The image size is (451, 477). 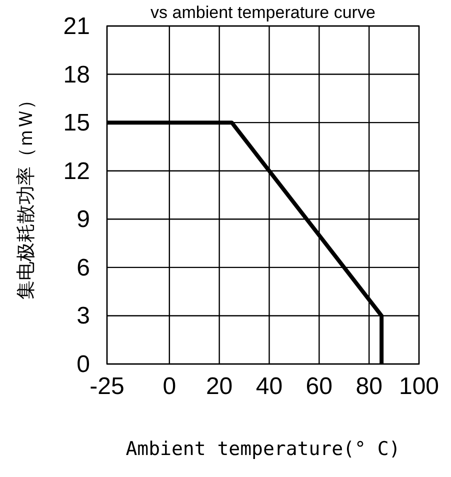 What do you see at coordinates (83, 364) in the screenshot?
I see `y-tick-label: 0` at bounding box center [83, 364].